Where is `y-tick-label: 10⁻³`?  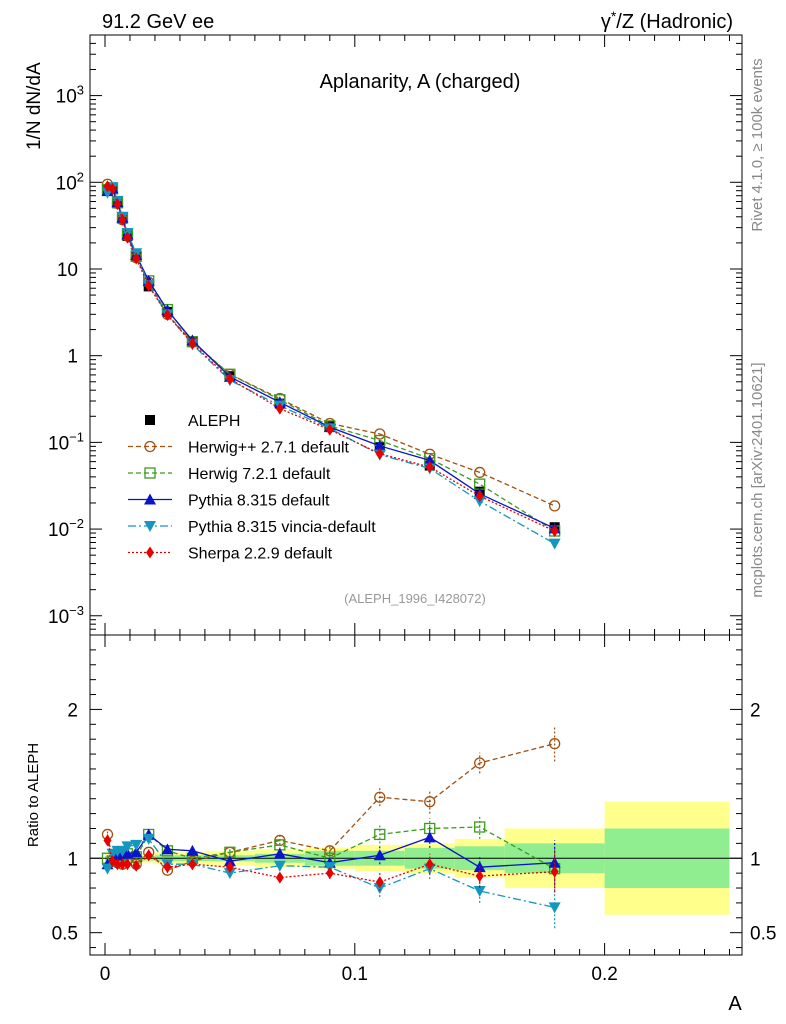
y-tick-label: 10⁻³ is located at coordinates (66, 615).